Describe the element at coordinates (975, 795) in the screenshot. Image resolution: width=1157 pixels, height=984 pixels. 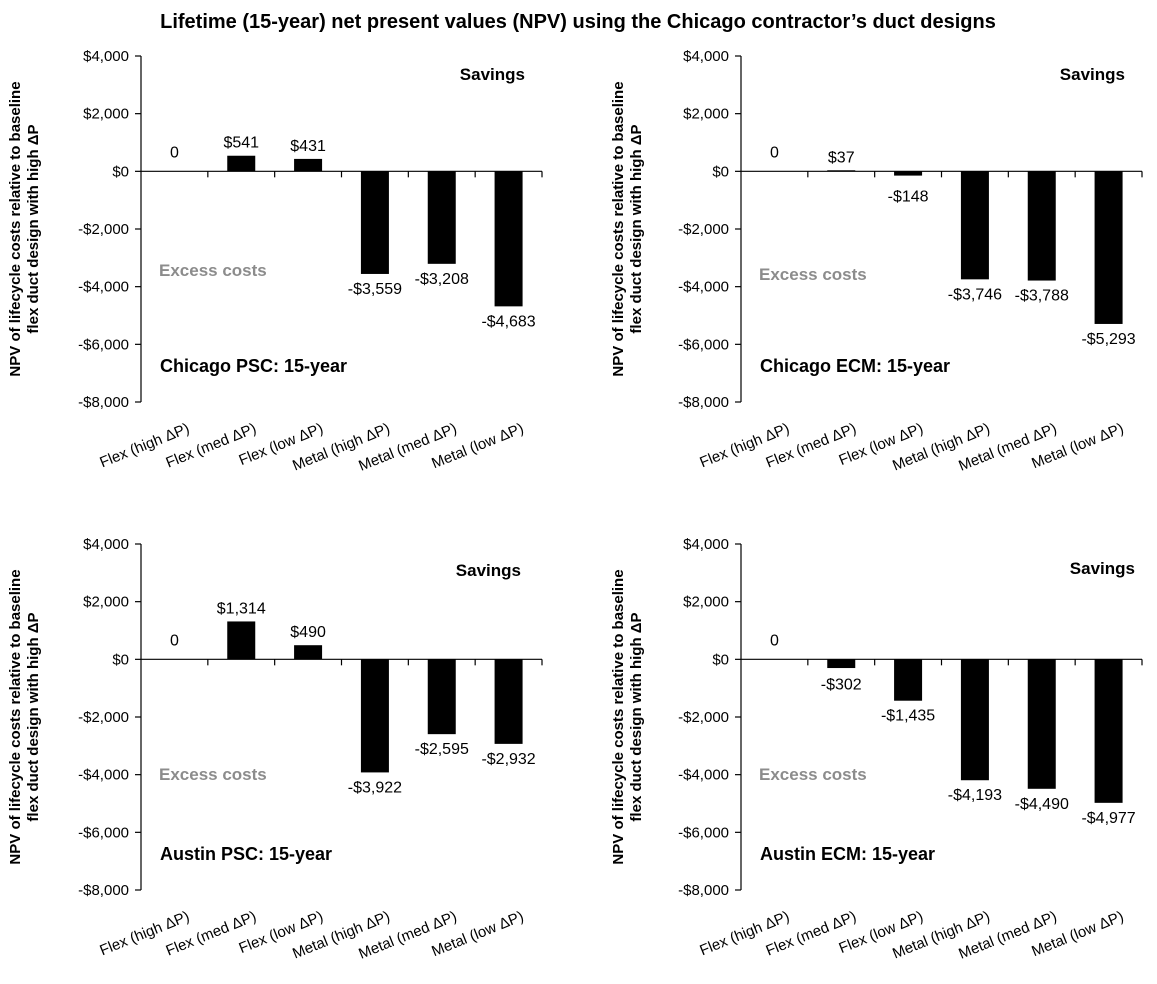
I see `data-label: -$4,193` at that location.